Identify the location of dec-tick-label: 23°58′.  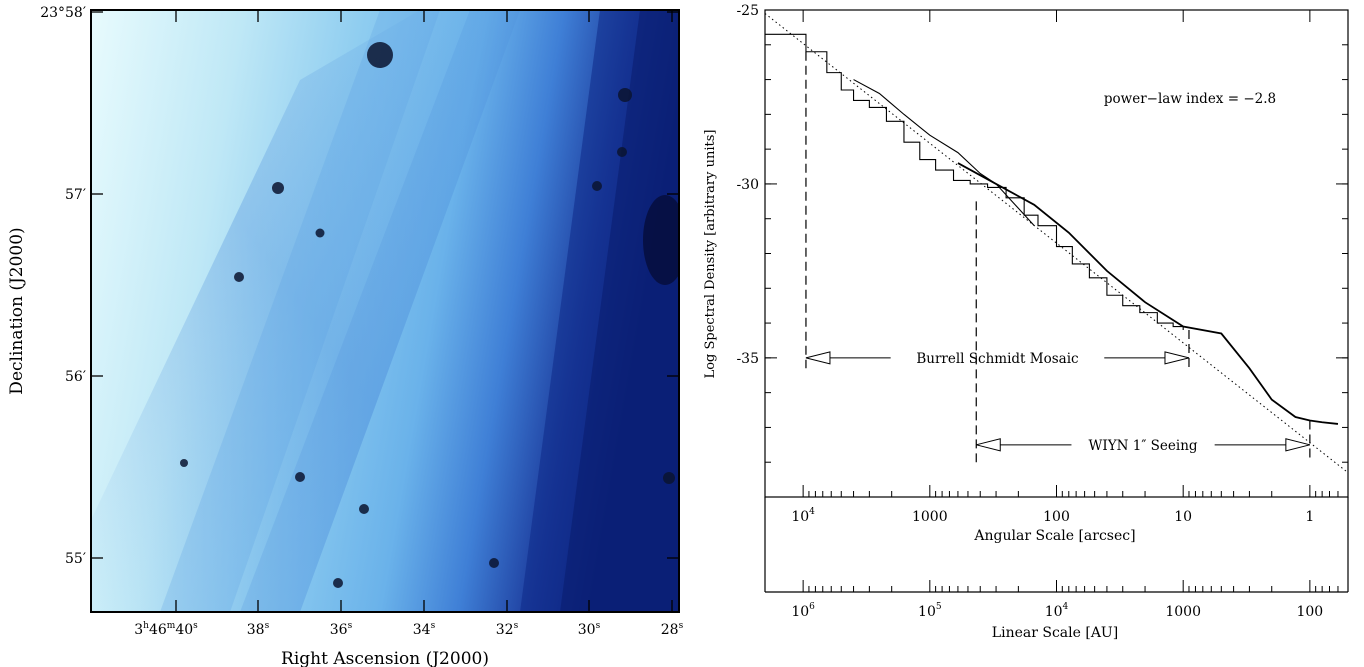
(63, 13).